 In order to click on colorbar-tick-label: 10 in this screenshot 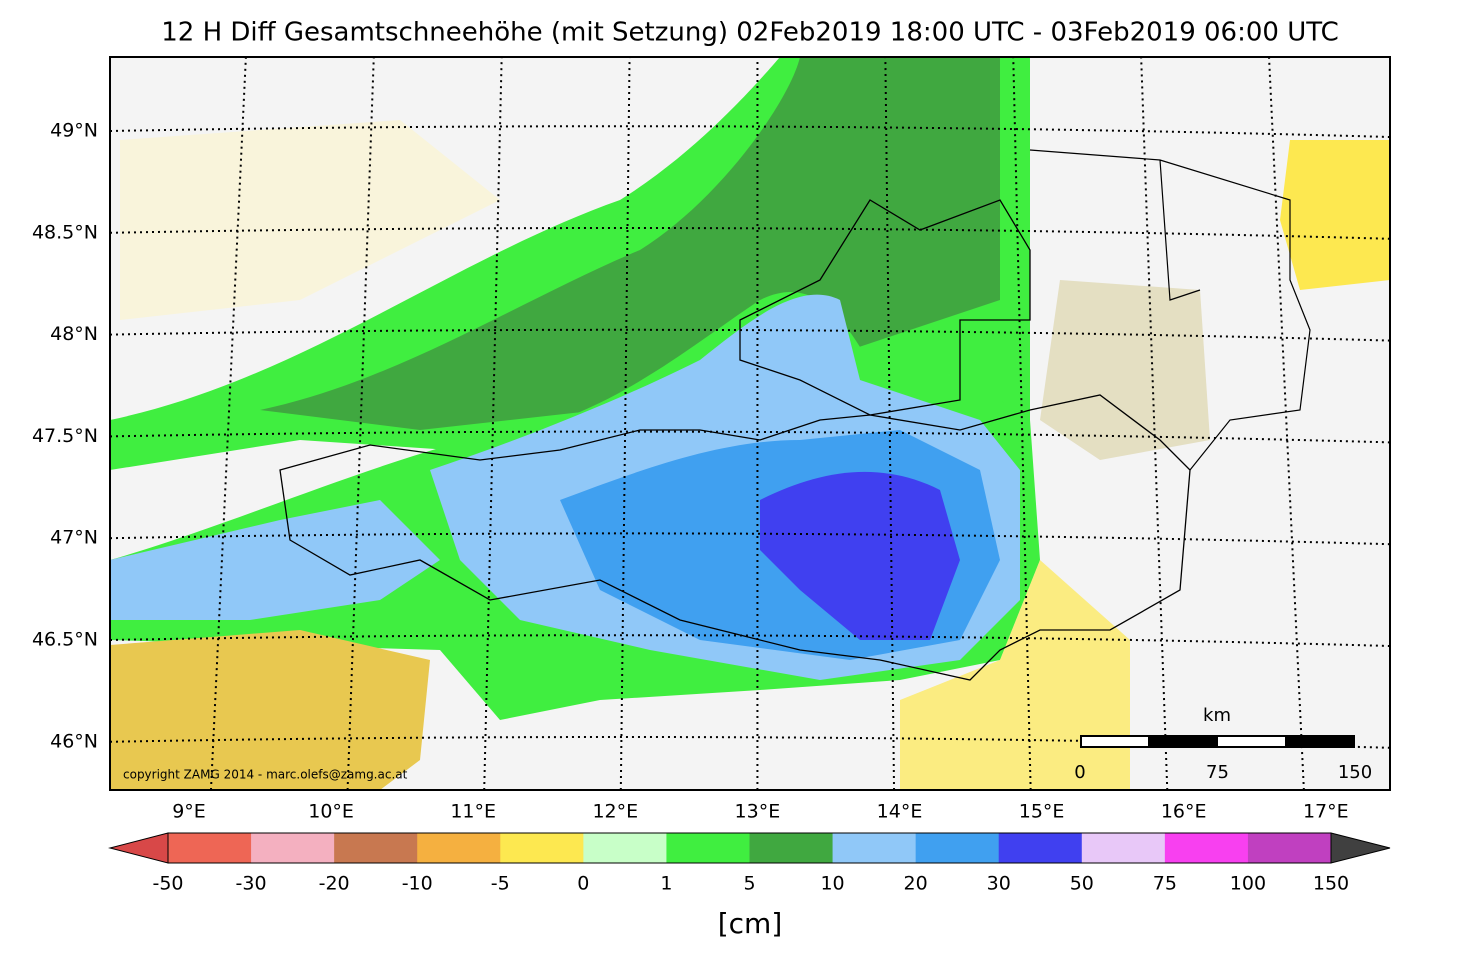, I will do `click(832, 884)`.